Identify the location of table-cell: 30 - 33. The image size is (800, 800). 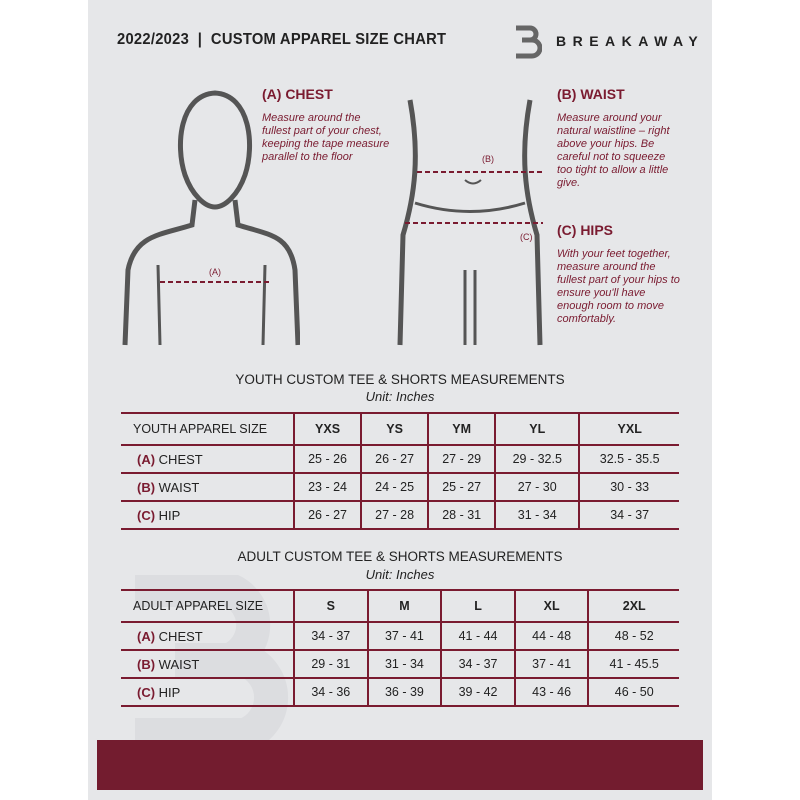
(628, 487).